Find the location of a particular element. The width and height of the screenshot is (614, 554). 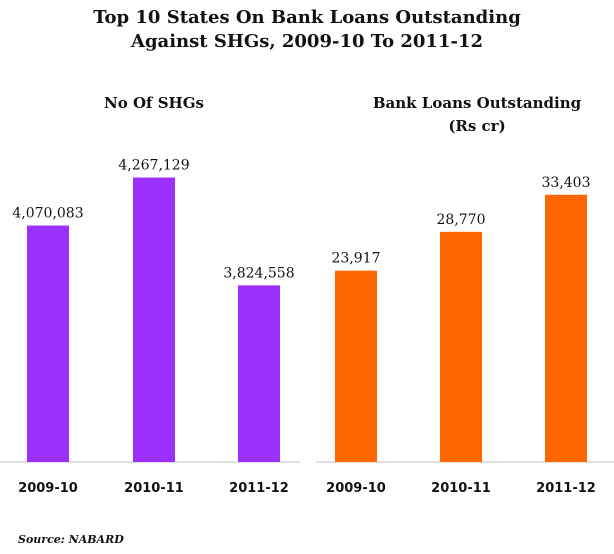

shgs-value-label-2009-10: 4,070,083 is located at coordinates (47, 214).